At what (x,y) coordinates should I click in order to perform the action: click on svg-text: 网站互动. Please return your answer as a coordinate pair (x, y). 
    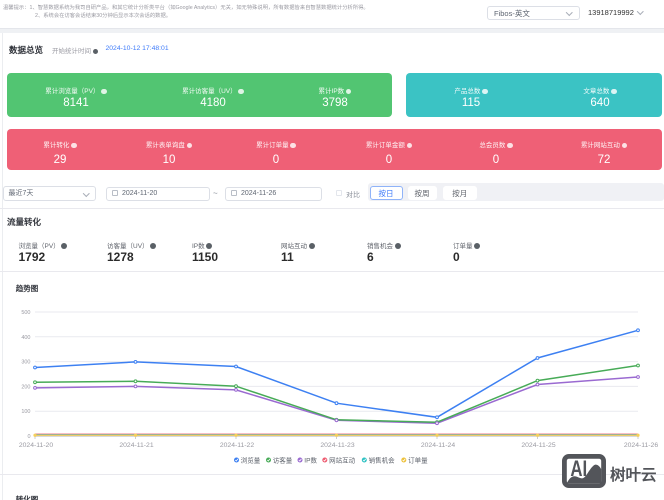
    Looking at the image, I should click on (342, 460).